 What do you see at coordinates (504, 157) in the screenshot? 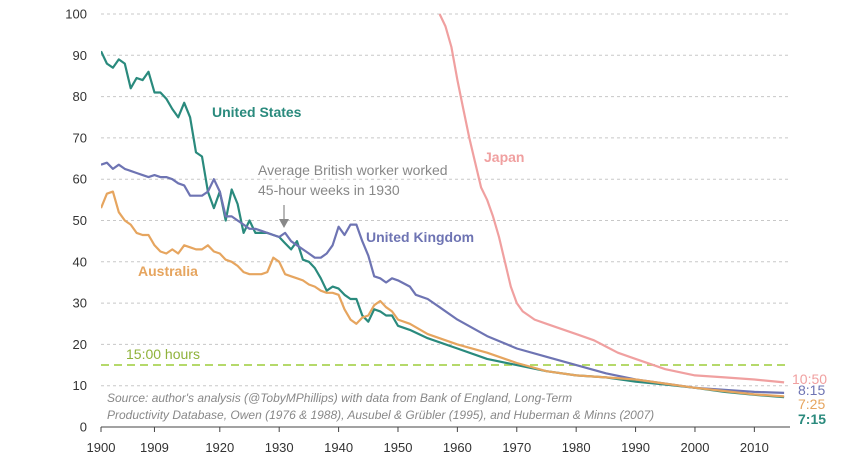
I see `series-label-japan: Japan` at bounding box center [504, 157].